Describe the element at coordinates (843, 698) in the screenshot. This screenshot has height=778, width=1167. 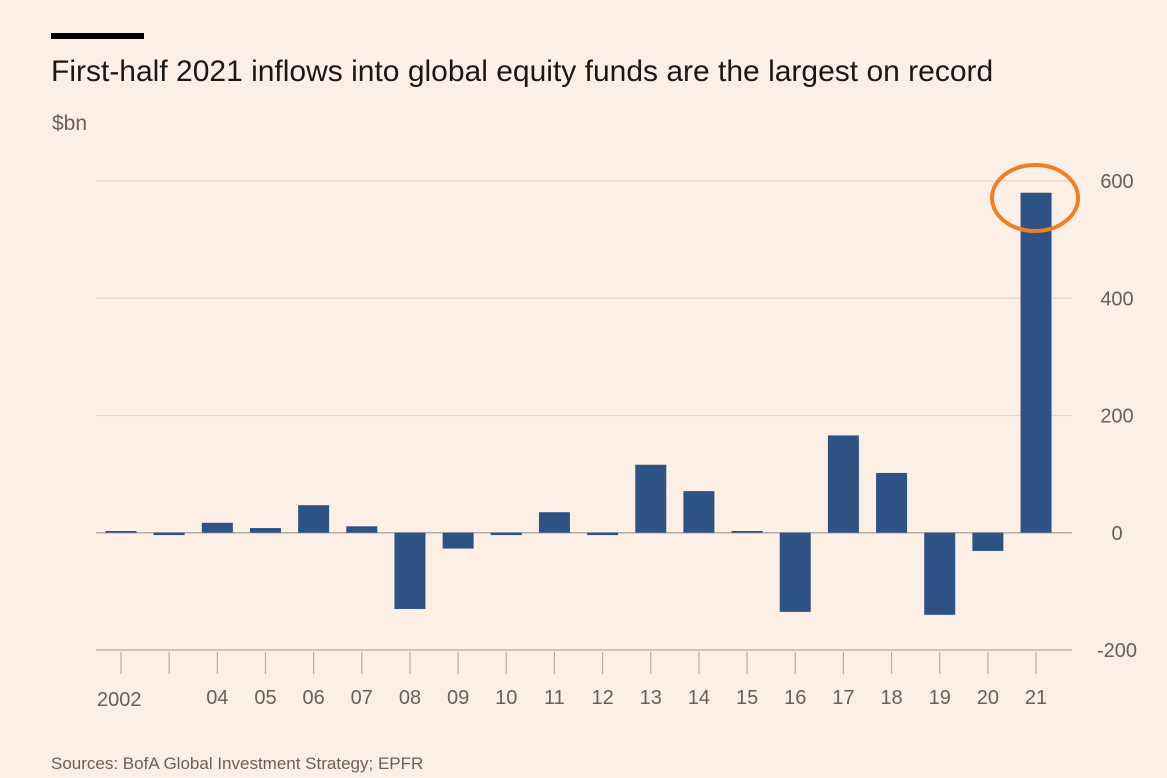
I see `x-tick-label: 17` at that location.